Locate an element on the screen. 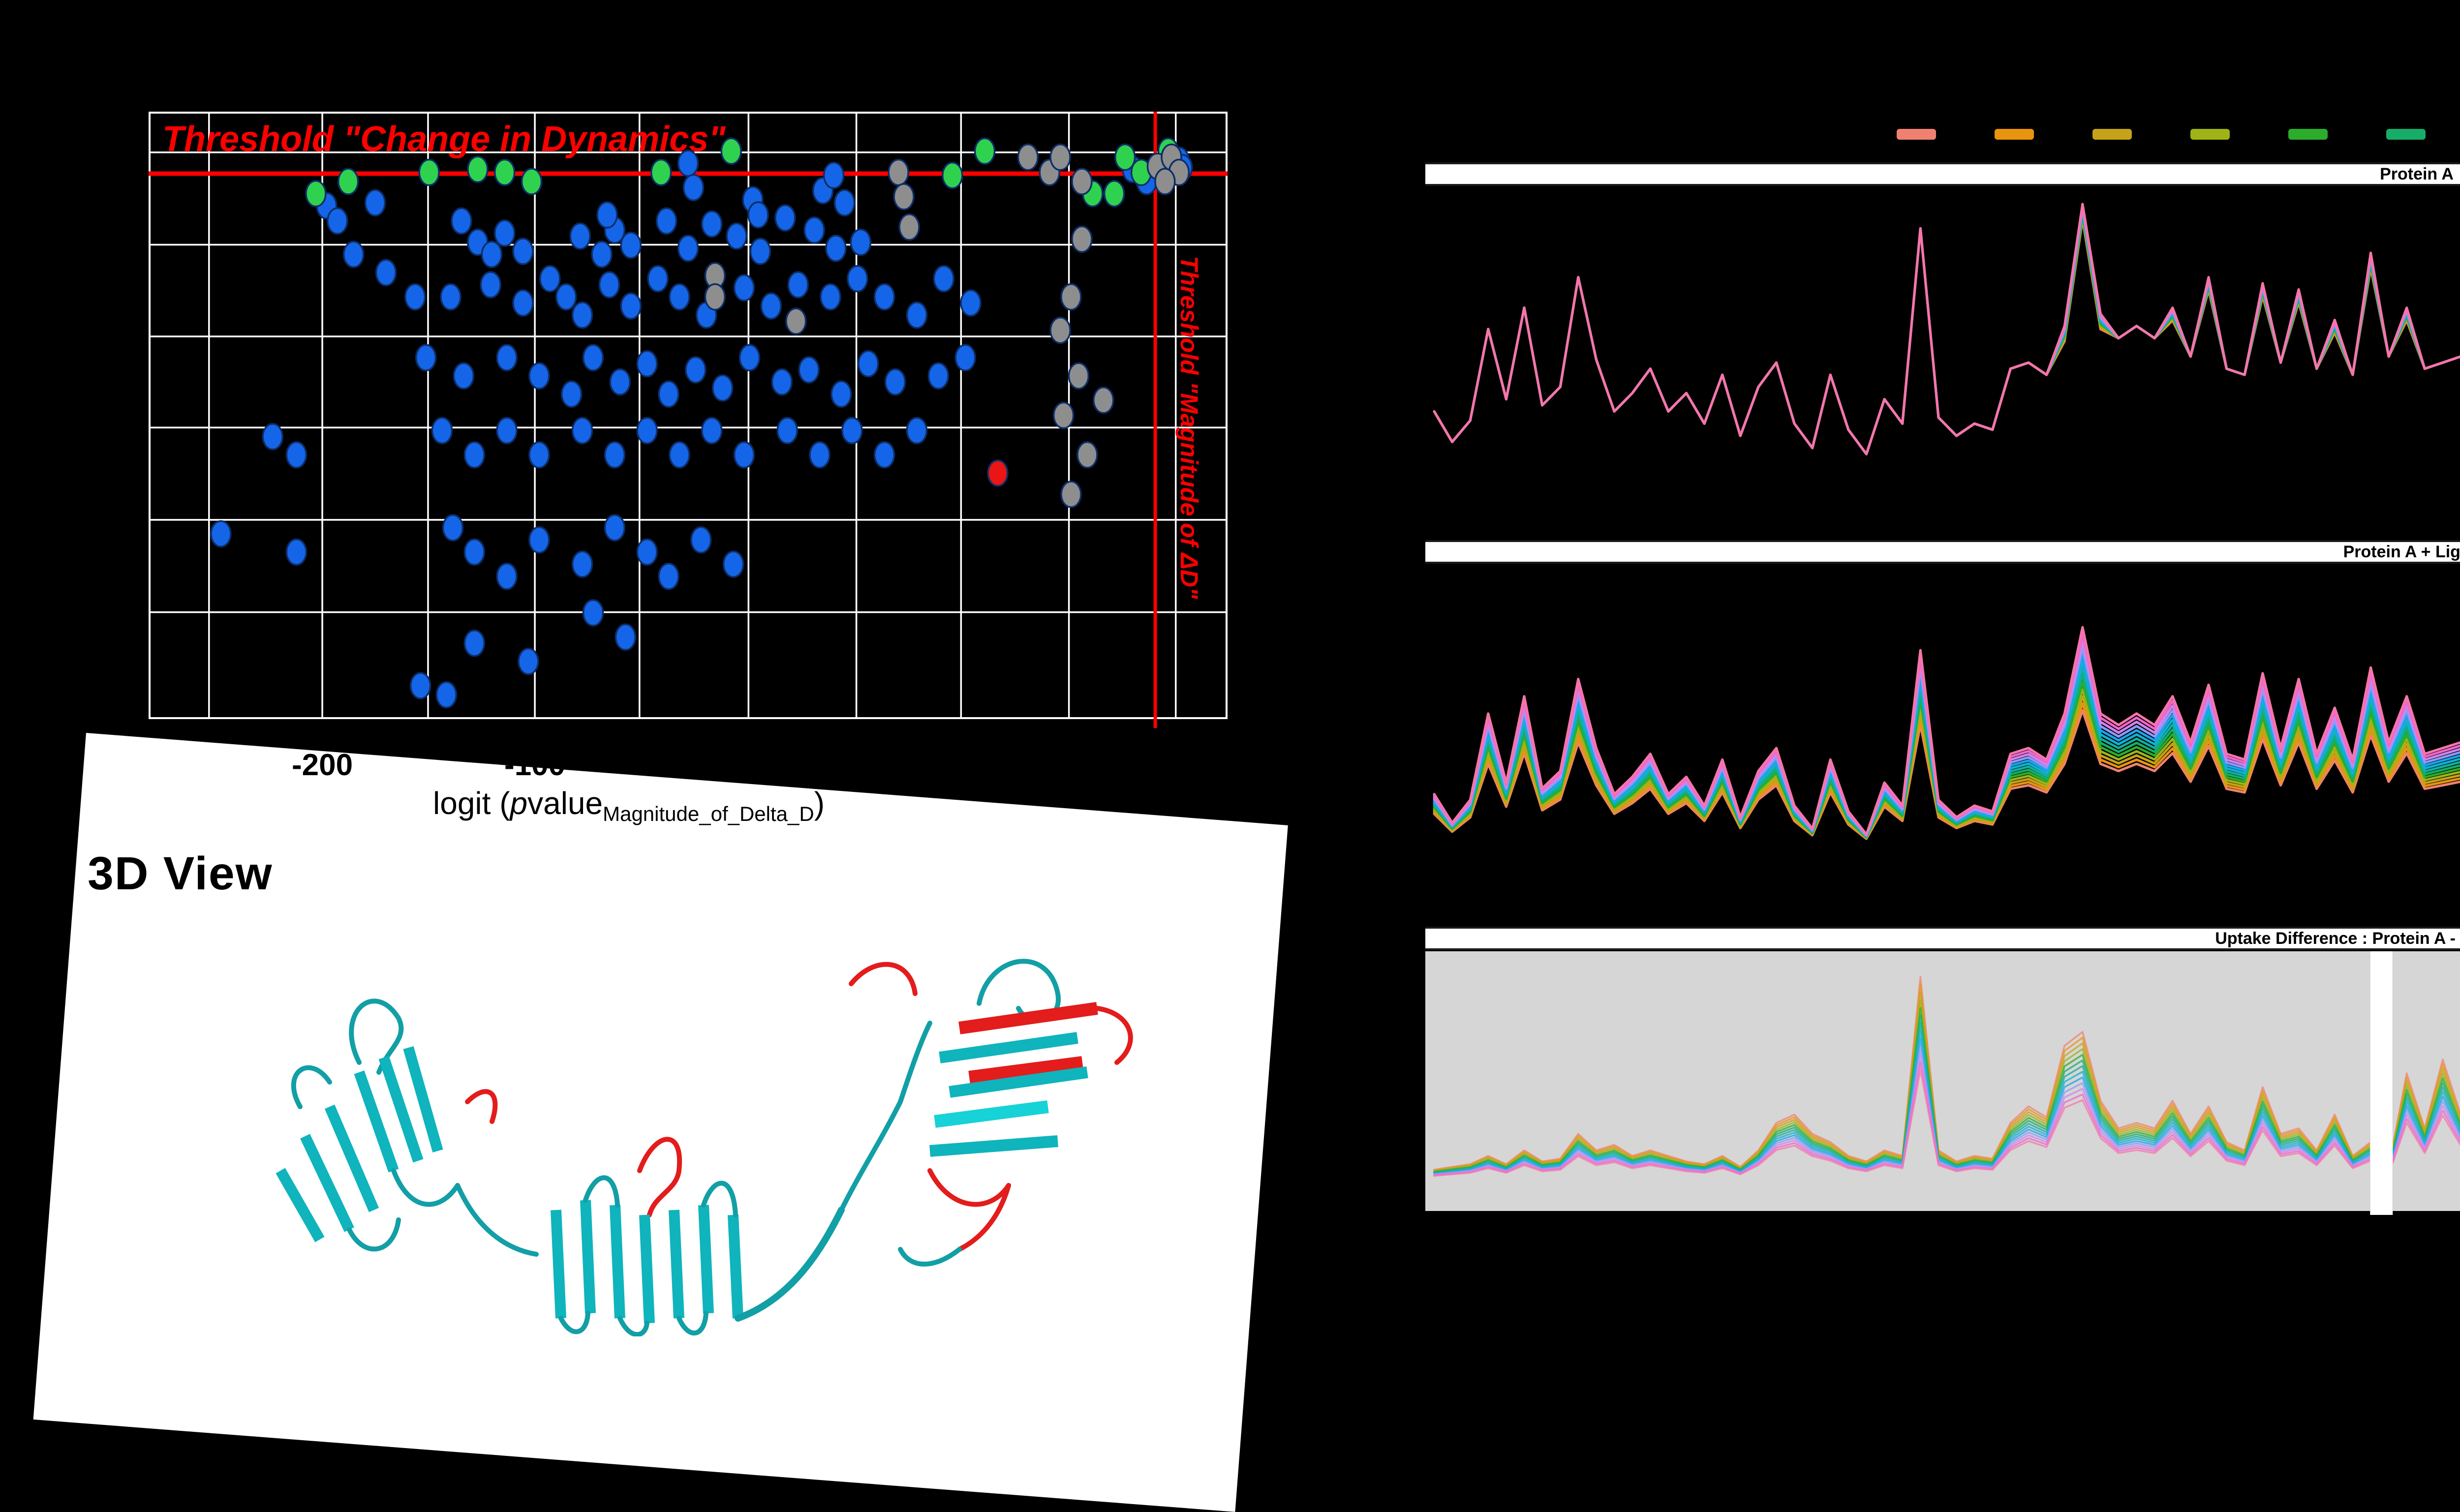 This screenshot has height=1512, width=2460. uptake-chart-protein-a is located at coordinates (1943, 363).